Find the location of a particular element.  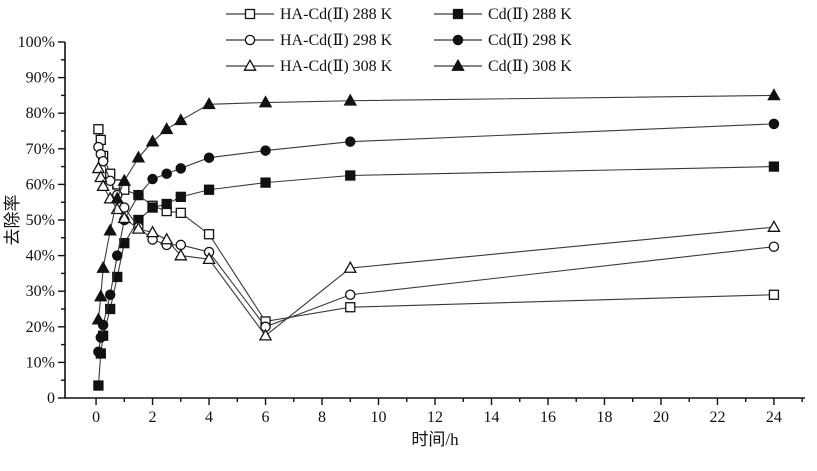

legend-label: HA-Cd(Ⅱ) 288 K is located at coordinates (336, 14).